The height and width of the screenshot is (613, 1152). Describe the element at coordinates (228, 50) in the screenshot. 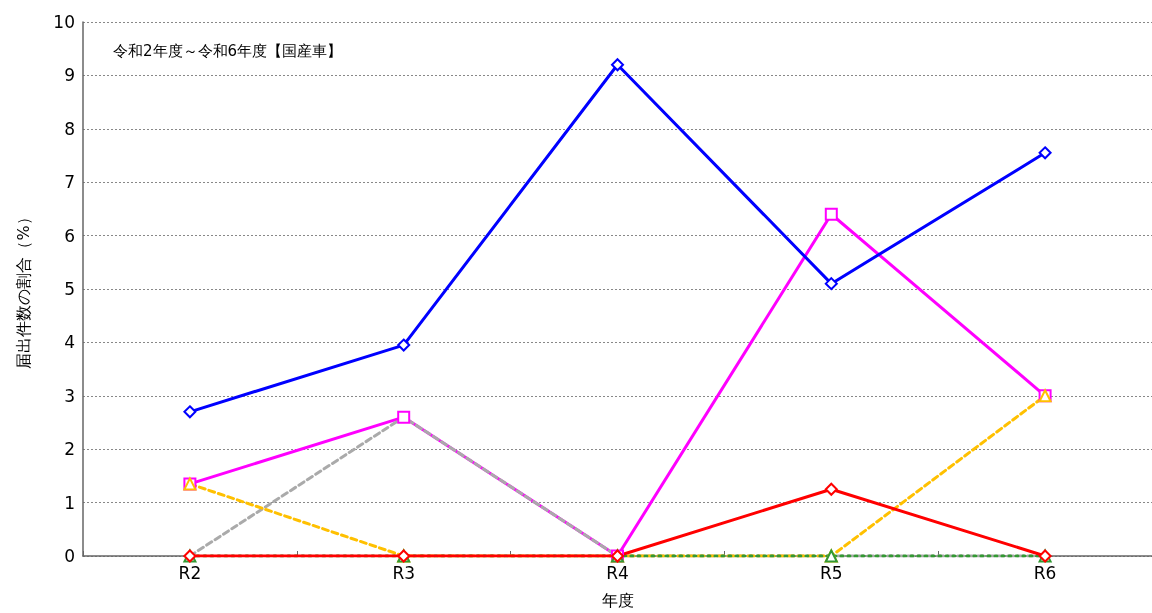

I see `text: 令和2年度～令和6年度【国産車】` at that location.